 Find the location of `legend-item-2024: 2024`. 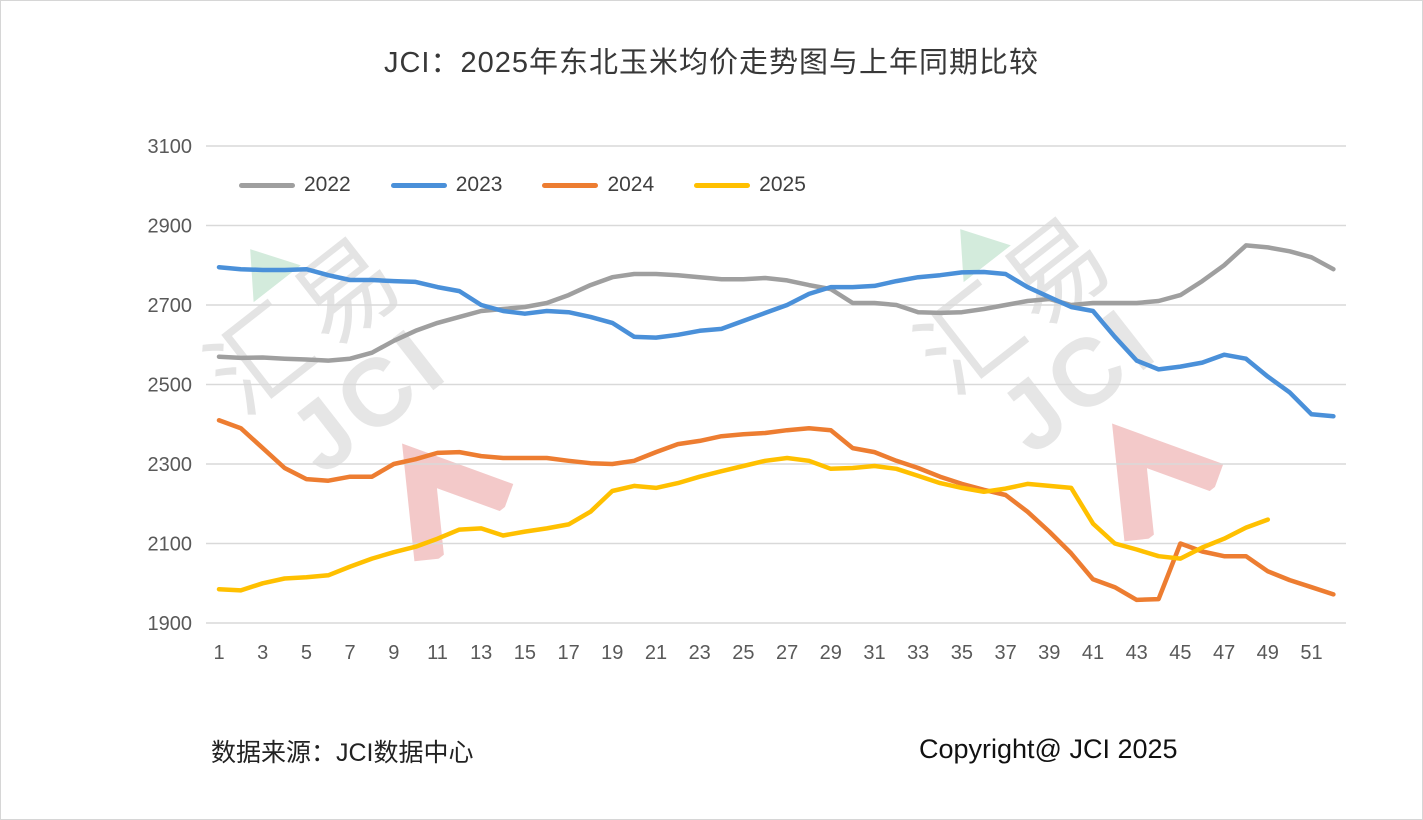

legend-item-2024: 2024 is located at coordinates (598, 185).